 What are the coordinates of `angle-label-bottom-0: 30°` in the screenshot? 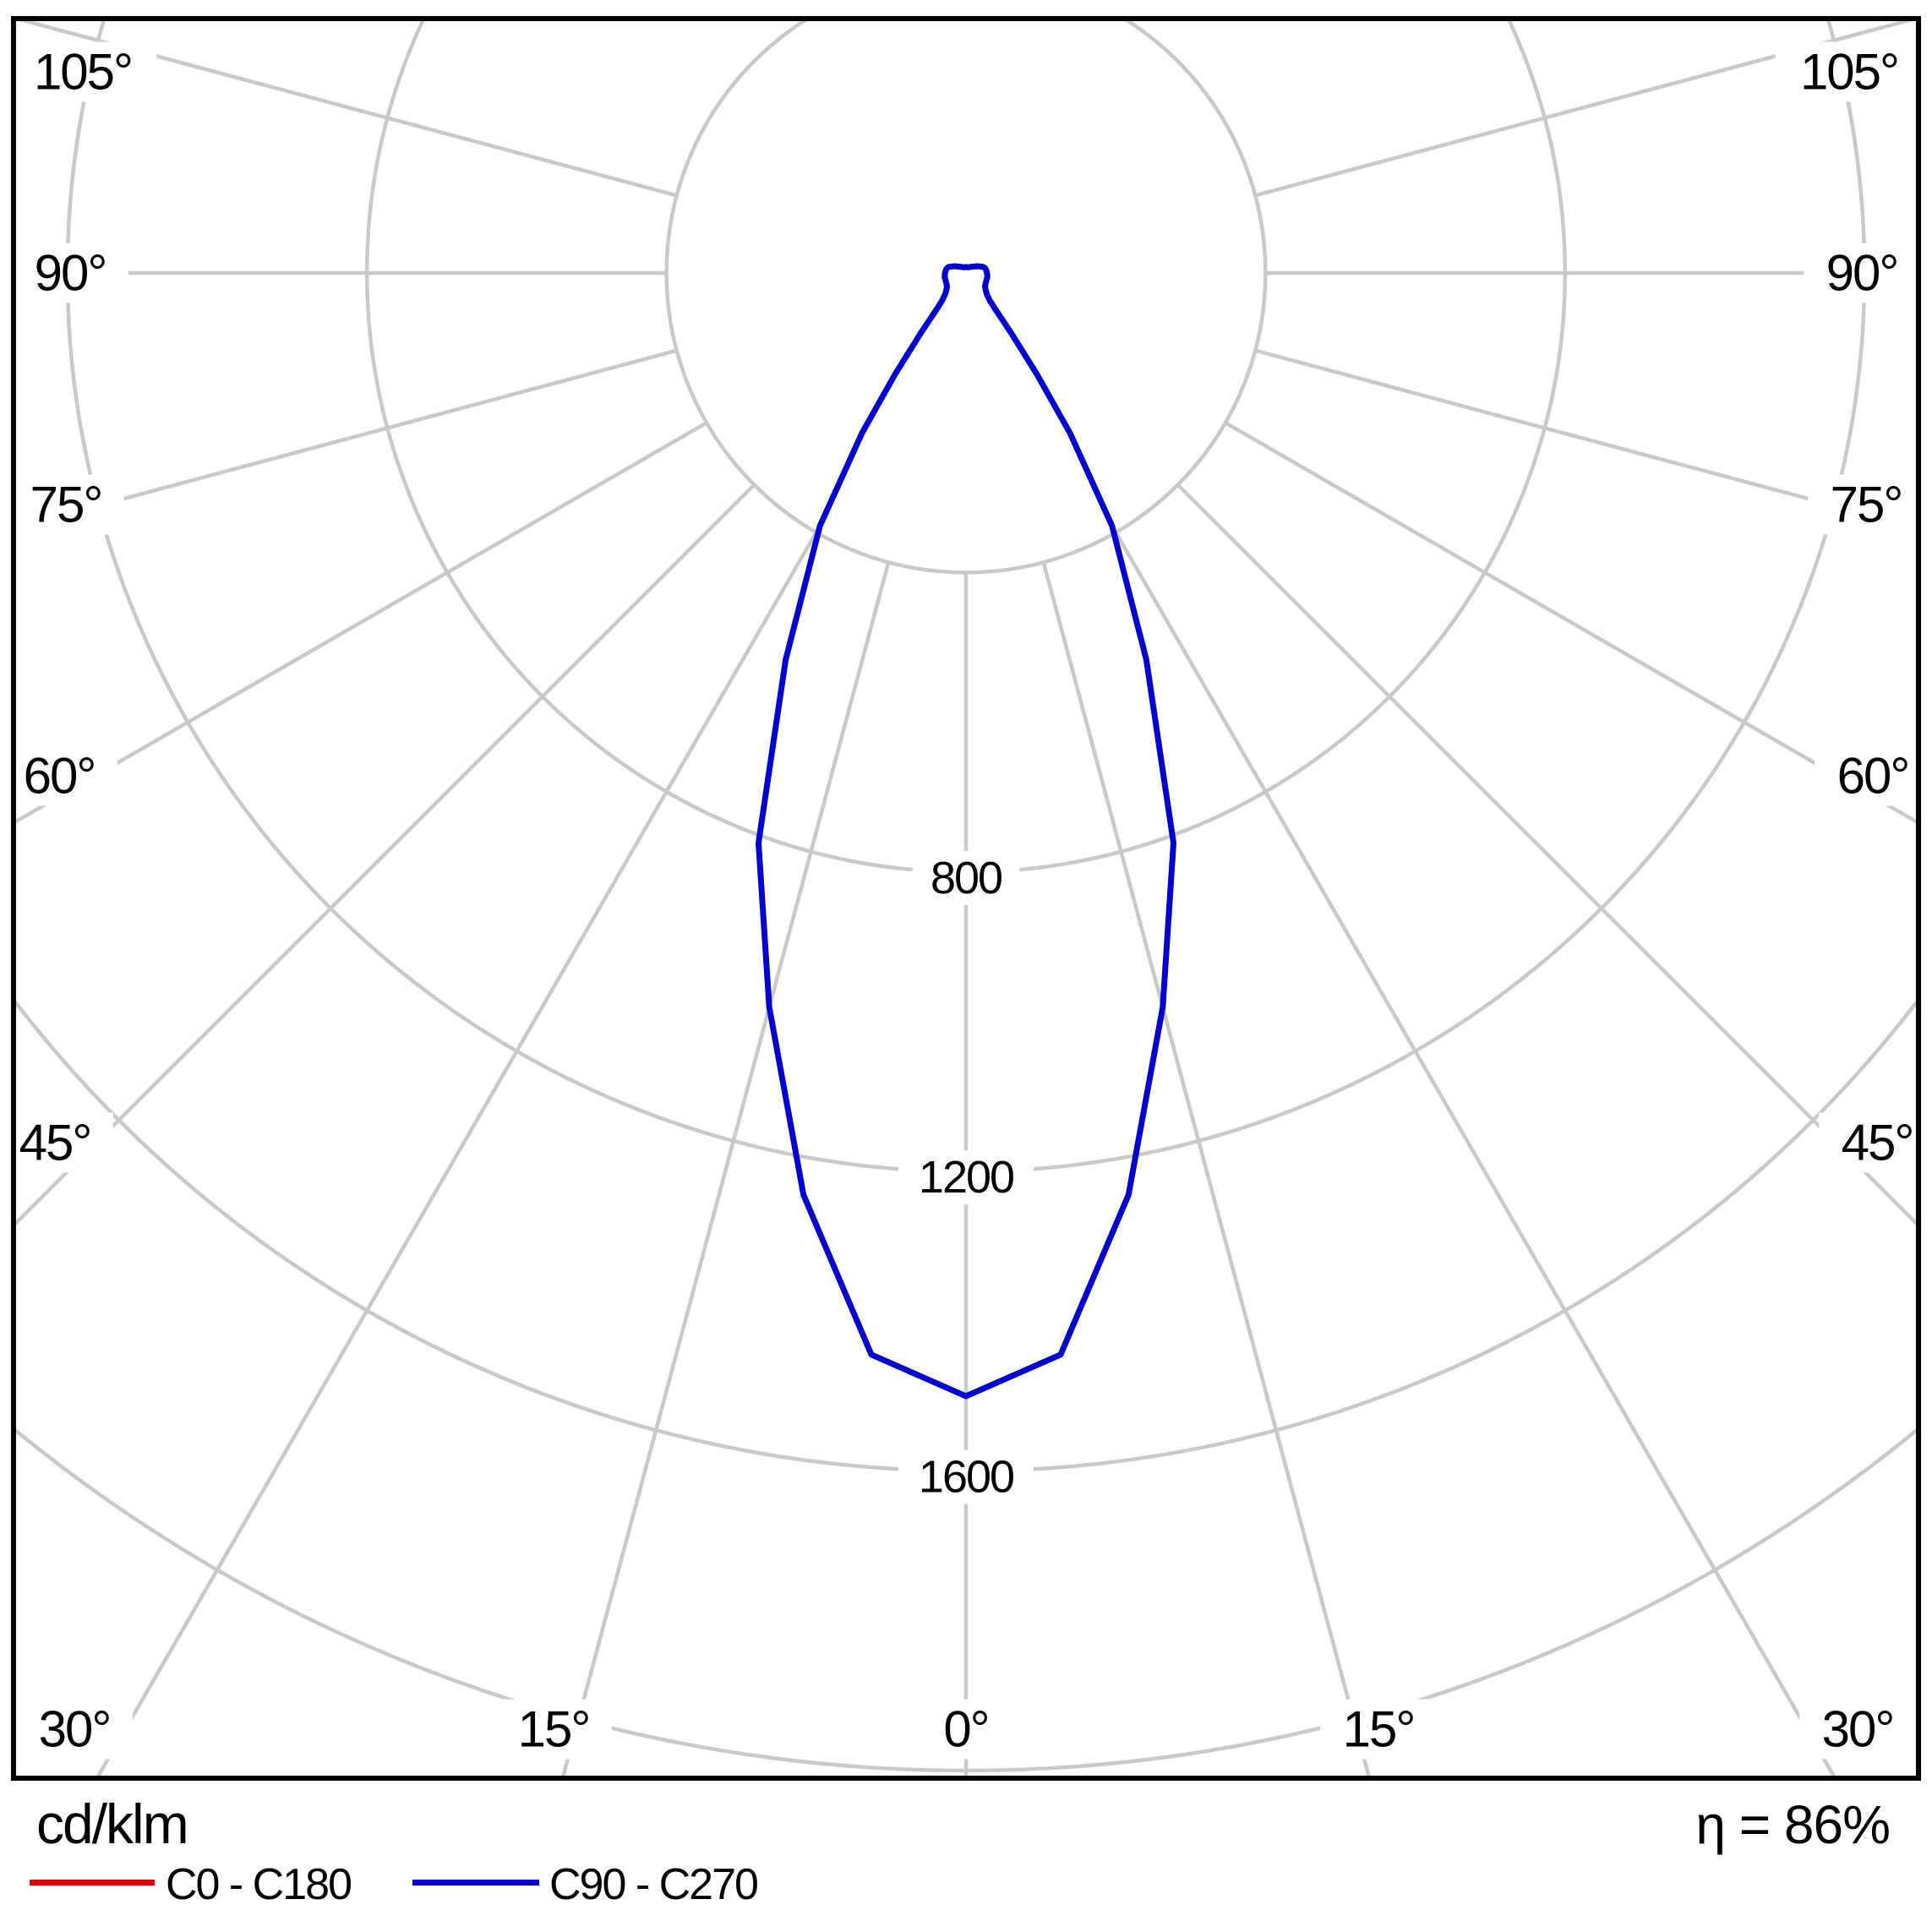 It's located at (75, 1729).